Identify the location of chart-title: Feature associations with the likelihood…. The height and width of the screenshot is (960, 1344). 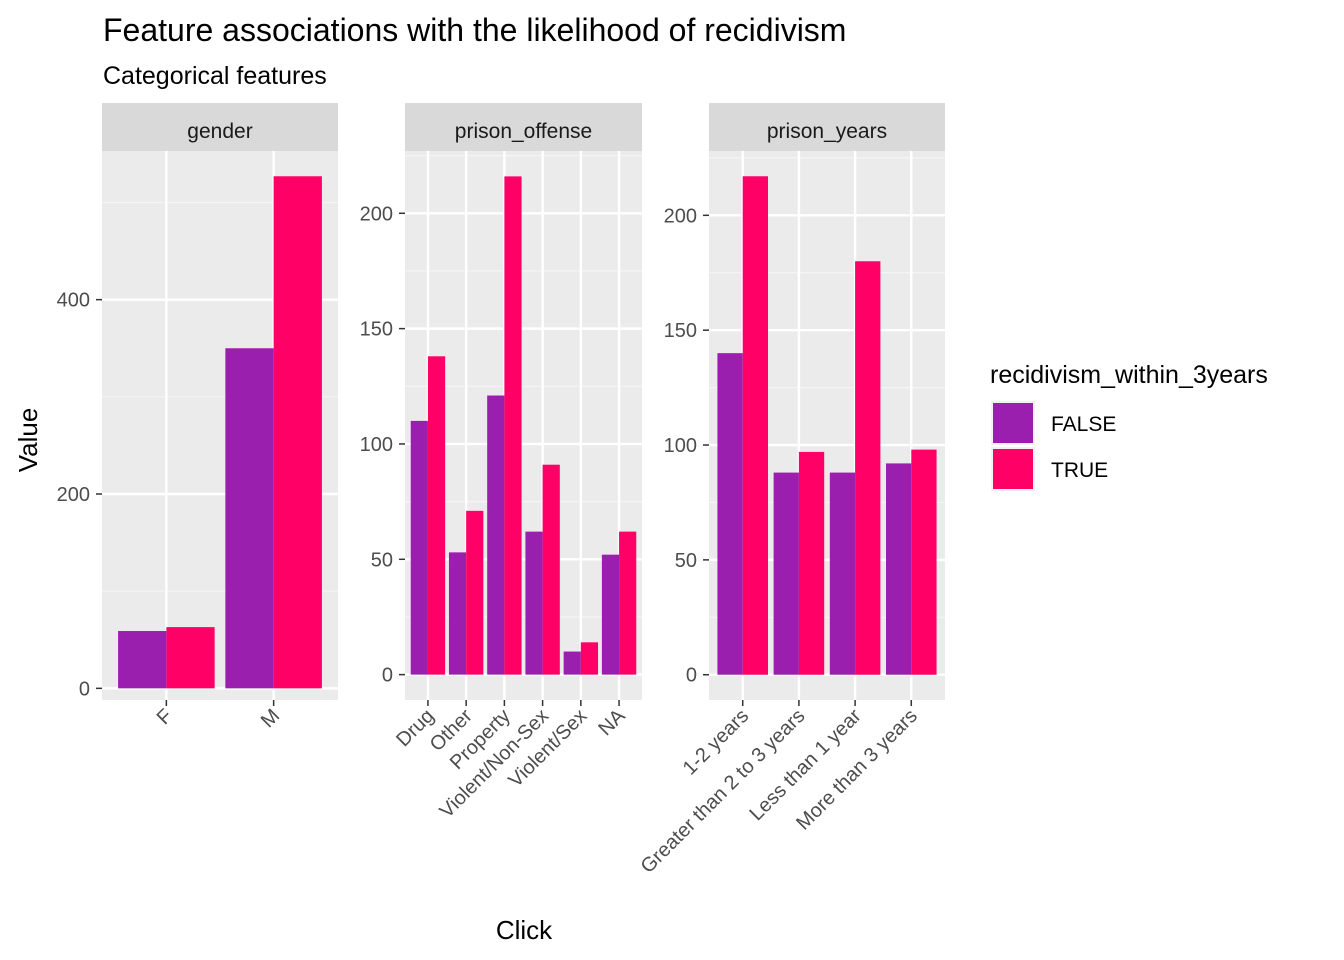
(474, 30).